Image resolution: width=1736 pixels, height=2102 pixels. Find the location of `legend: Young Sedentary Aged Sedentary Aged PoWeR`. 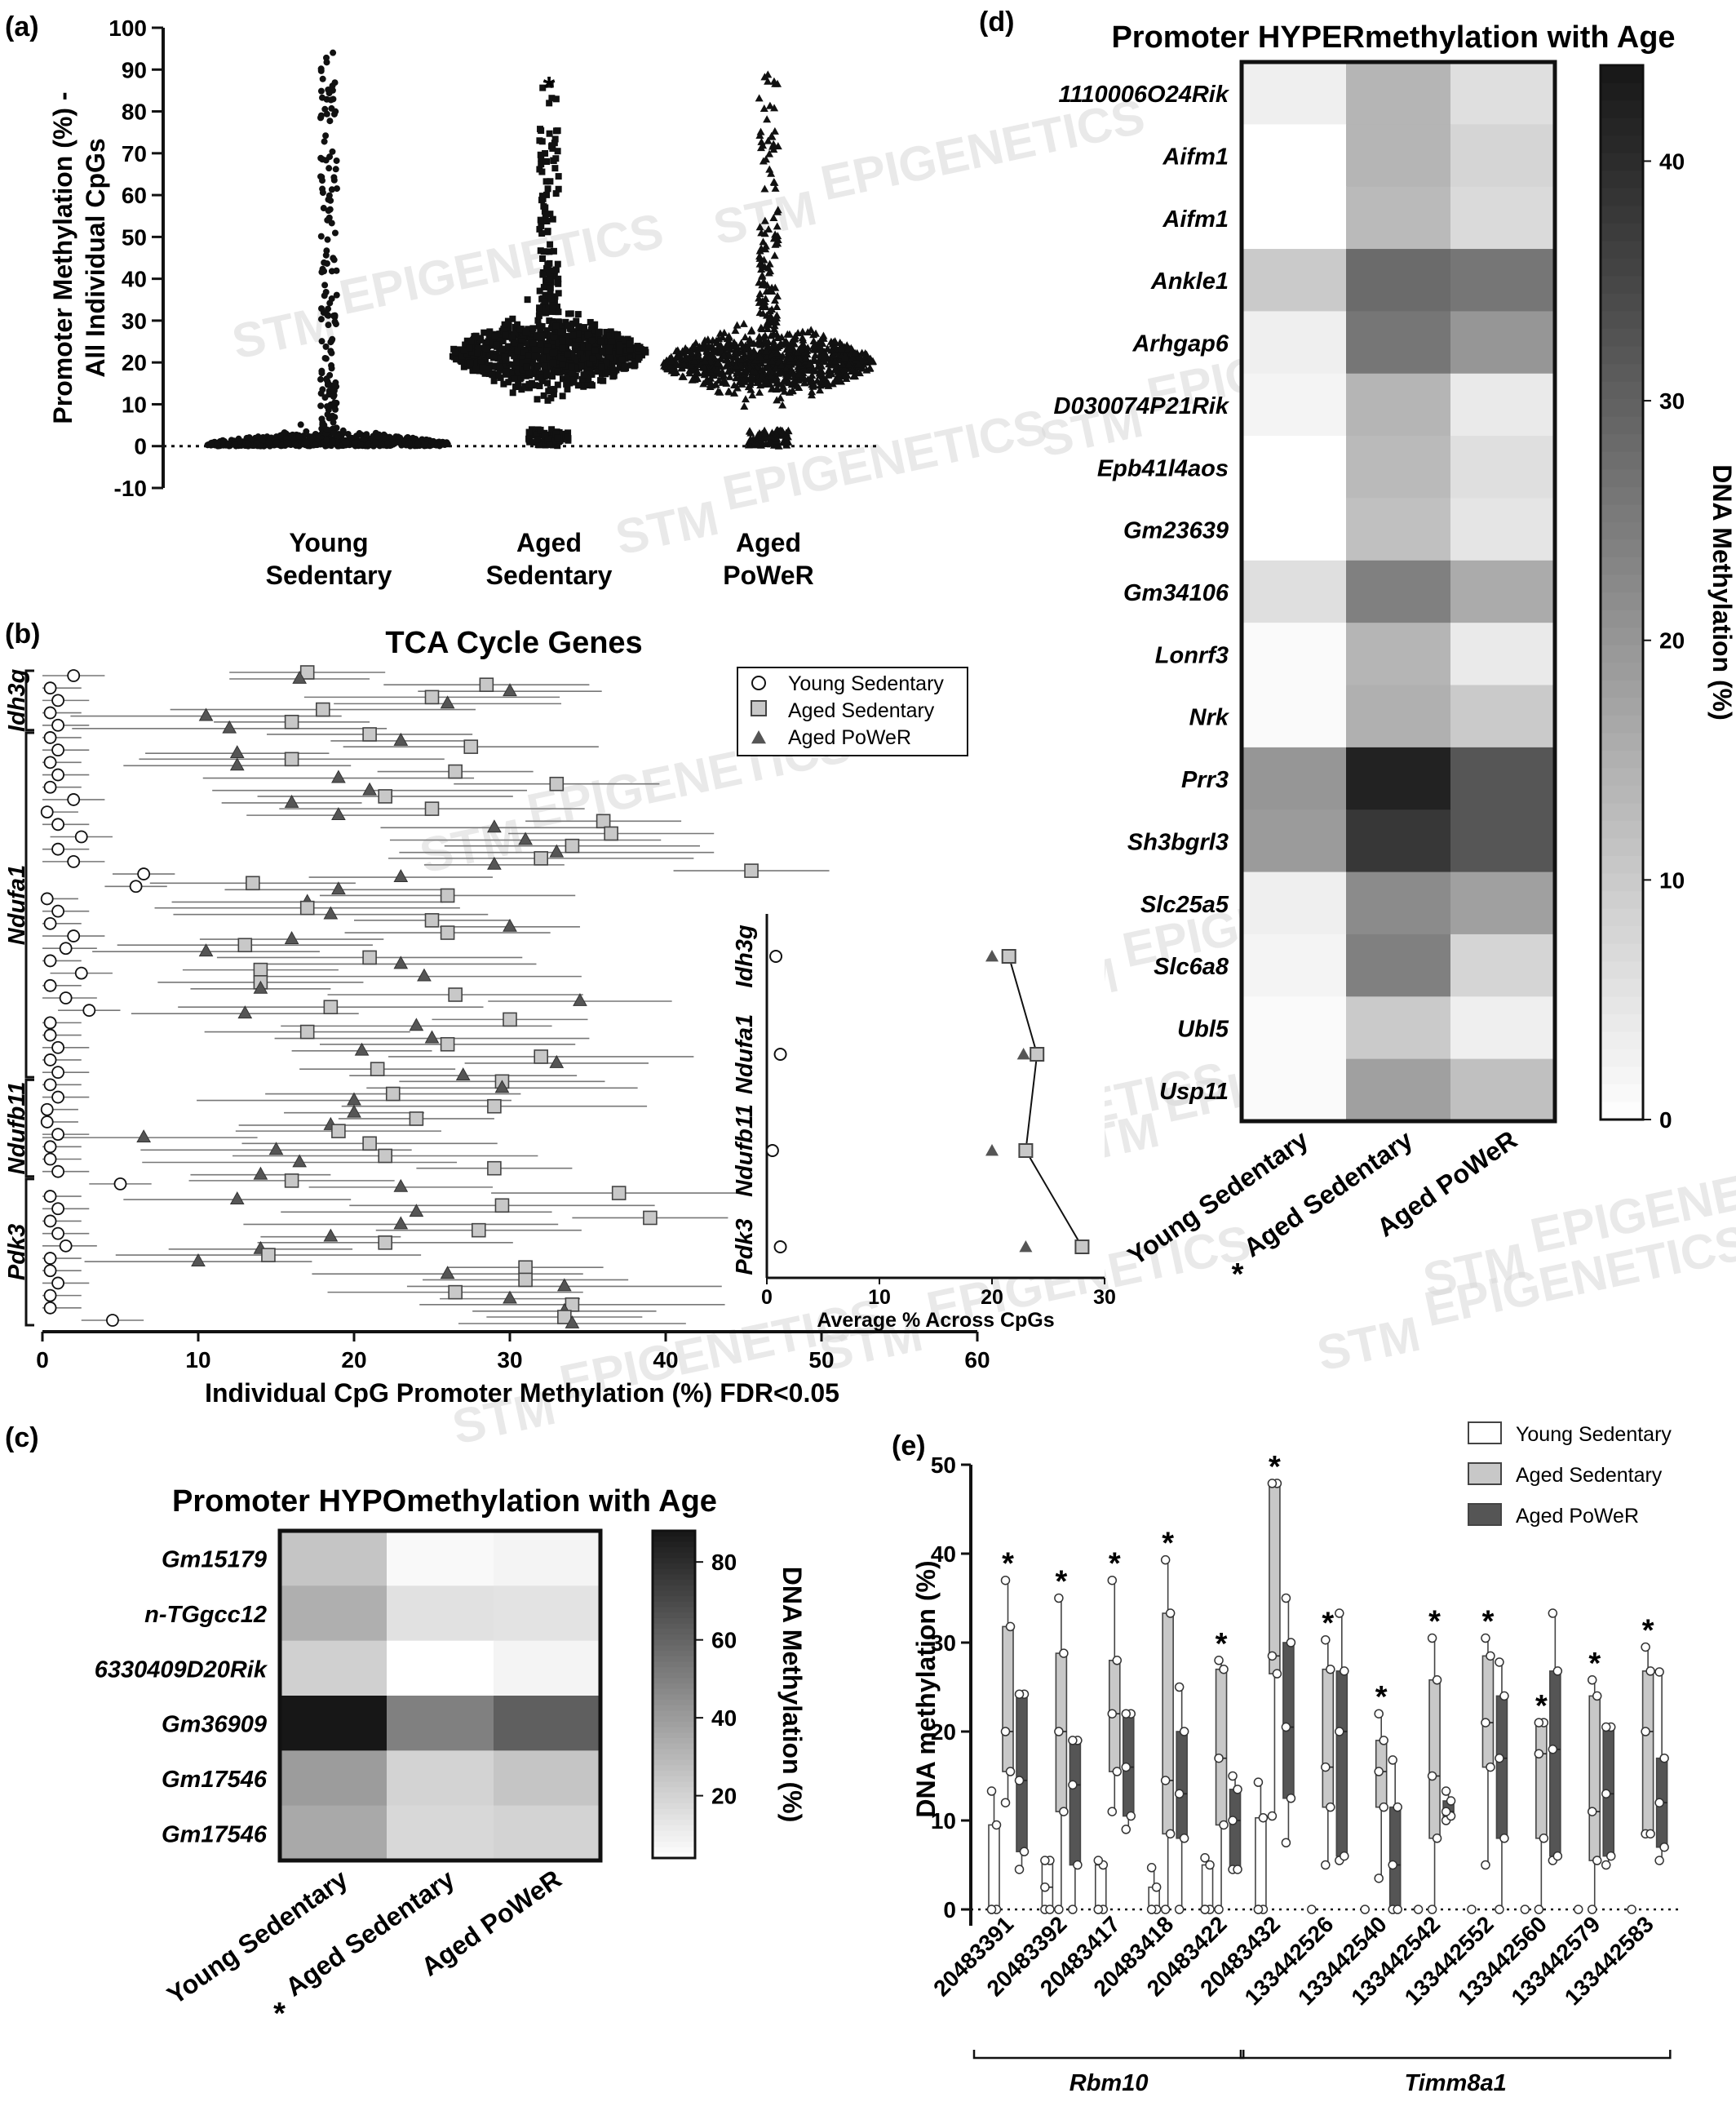

legend: Young Sedentary Aged Sedentary Aged PoWeR is located at coordinates (852, 711).